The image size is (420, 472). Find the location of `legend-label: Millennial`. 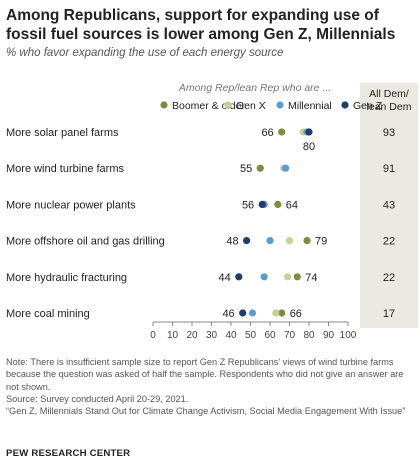

legend-label: Millennial is located at coordinates (310, 106).